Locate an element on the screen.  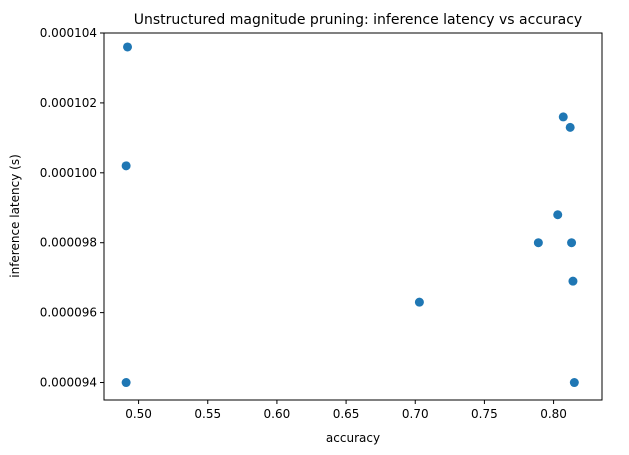
y-tick-label: 0.000104 is located at coordinates (68, 33).